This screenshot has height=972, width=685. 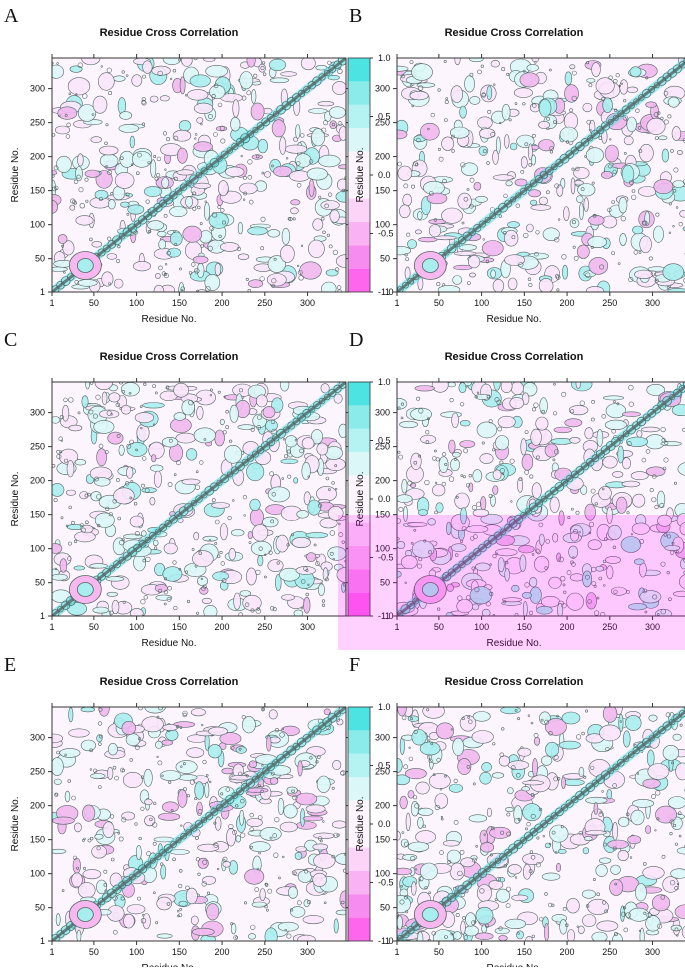 I want to click on x-tick-label: 100, so click(x=481, y=303).